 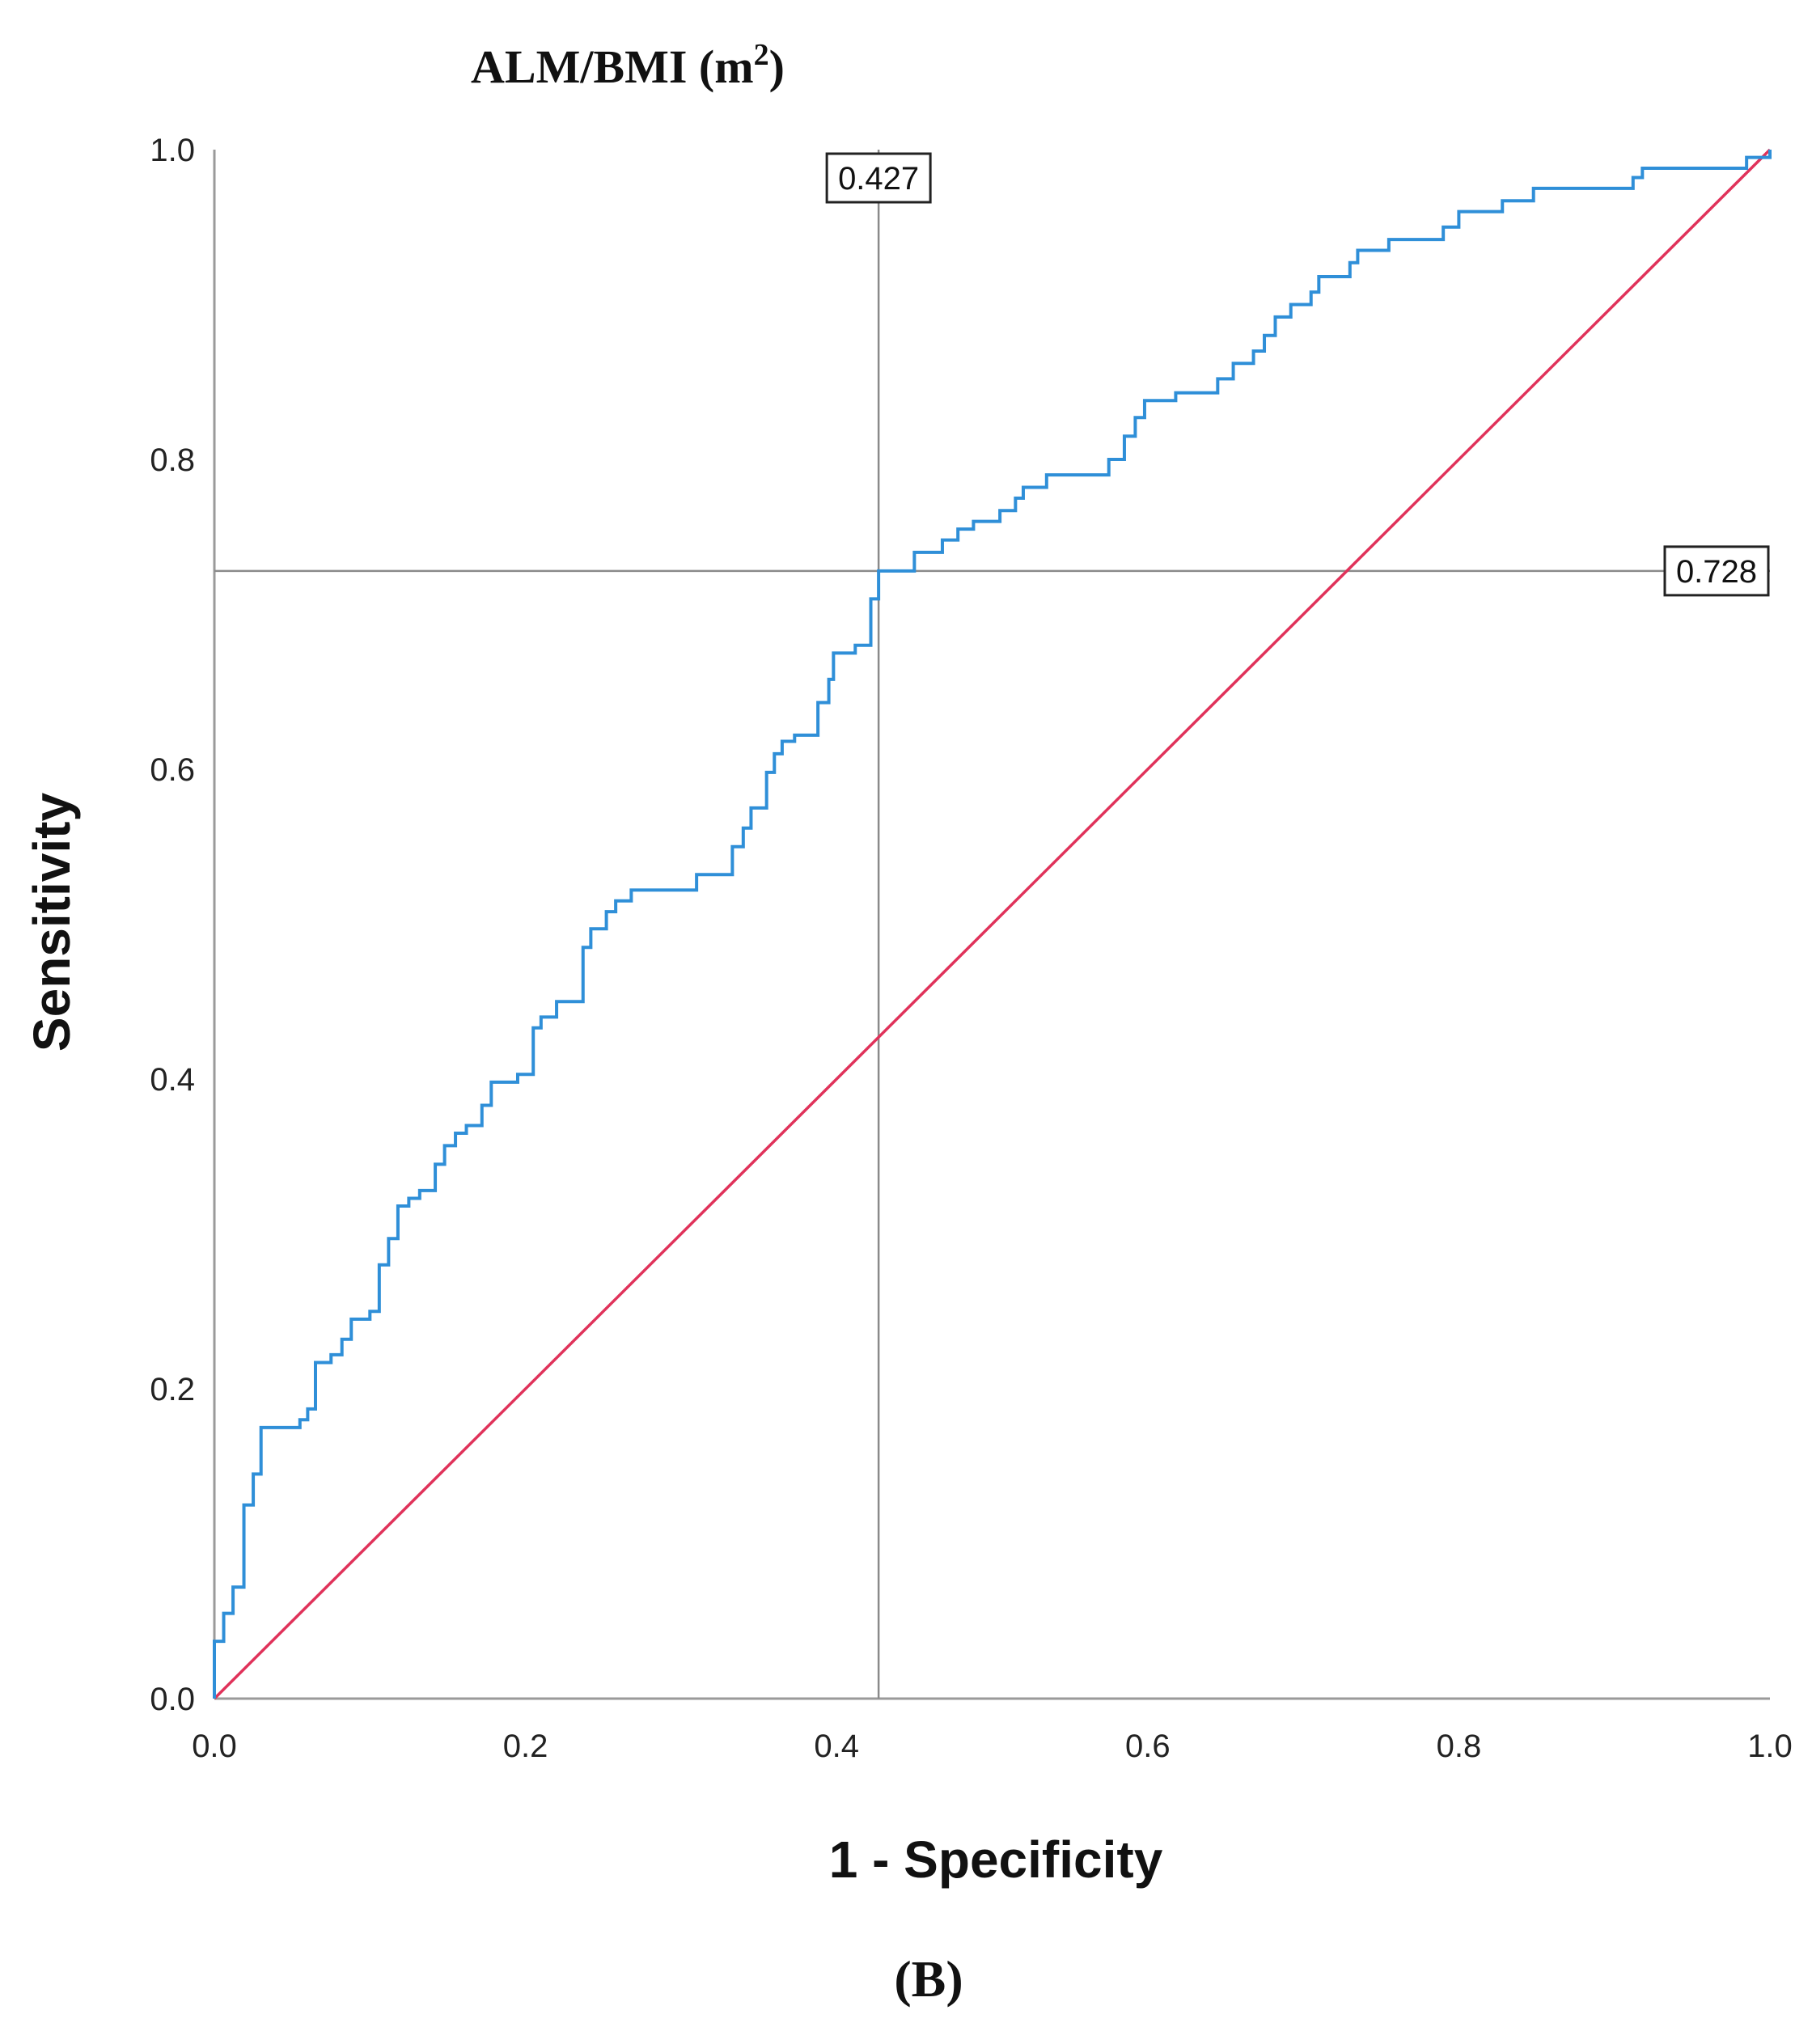 I want to click on chart-title-main: ALM/BMI (m, so click(x=612, y=66).